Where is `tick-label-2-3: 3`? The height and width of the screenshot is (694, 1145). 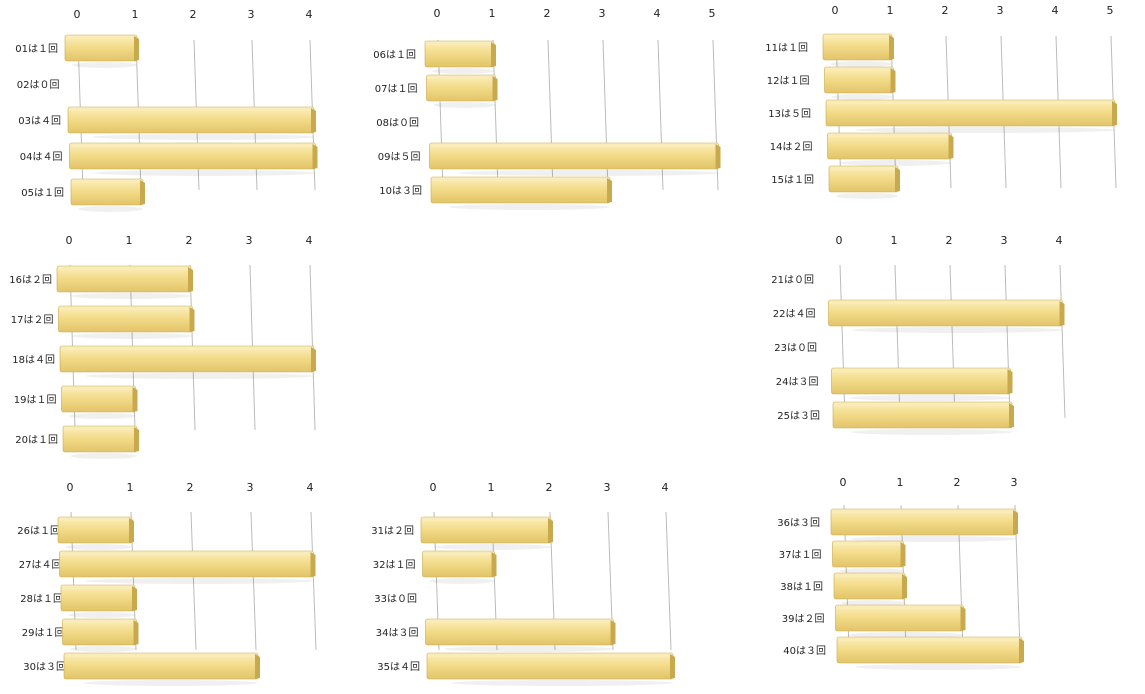
tick-label-2-3: 3 is located at coordinates (602, 13).